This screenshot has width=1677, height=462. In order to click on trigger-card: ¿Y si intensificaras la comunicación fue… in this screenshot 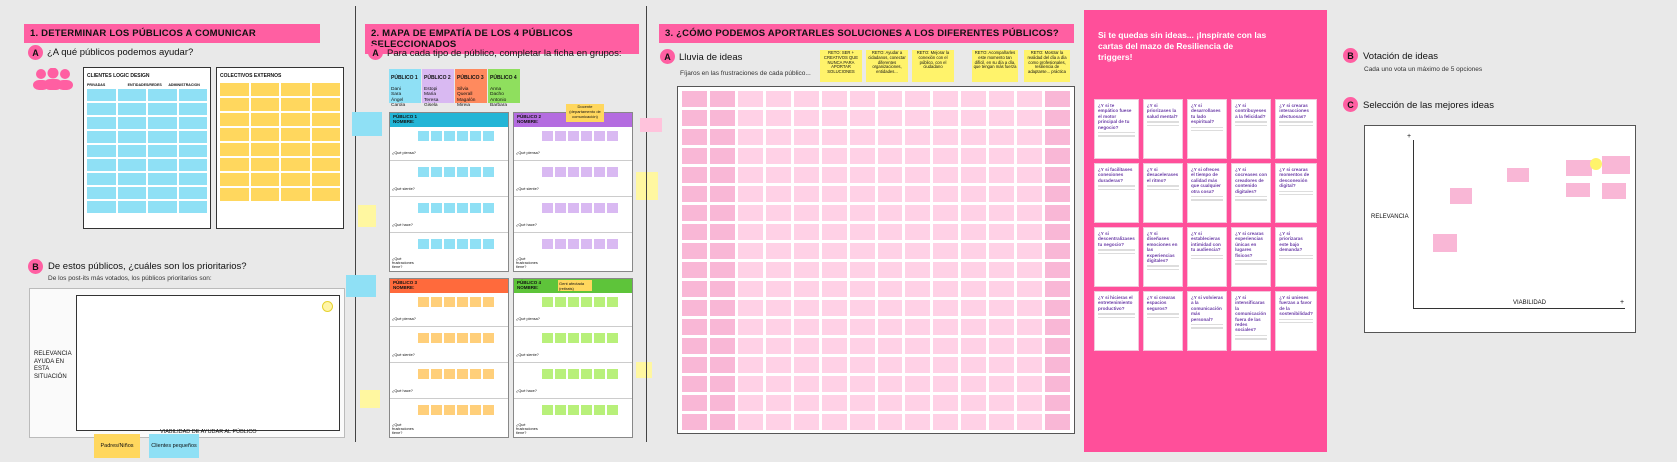, I will do `click(1251, 321)`.